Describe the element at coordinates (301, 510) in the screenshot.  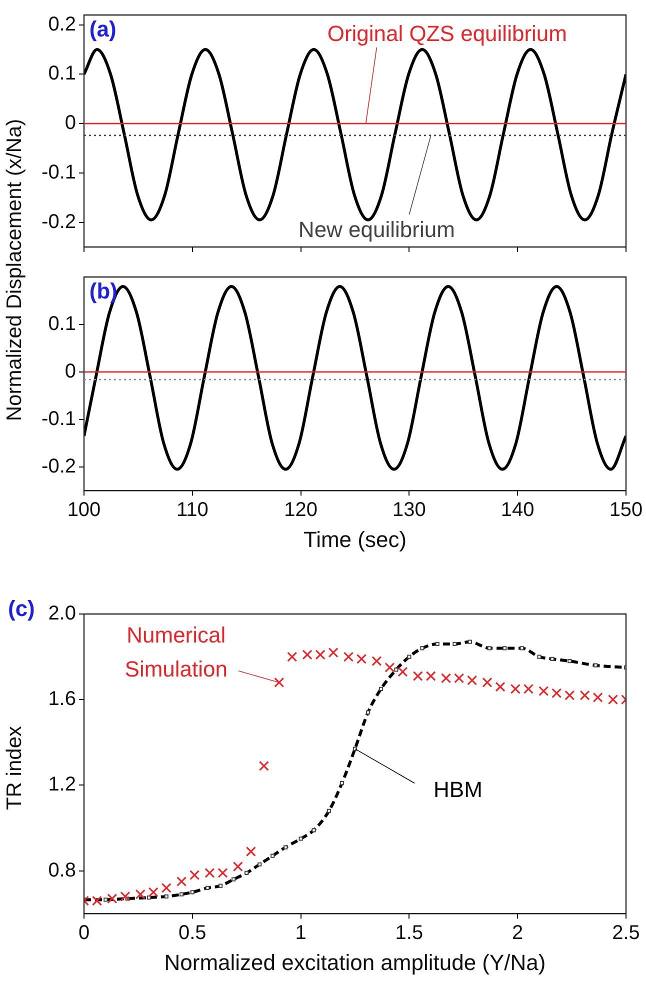
I see `x-tick-label: 120` at that location.